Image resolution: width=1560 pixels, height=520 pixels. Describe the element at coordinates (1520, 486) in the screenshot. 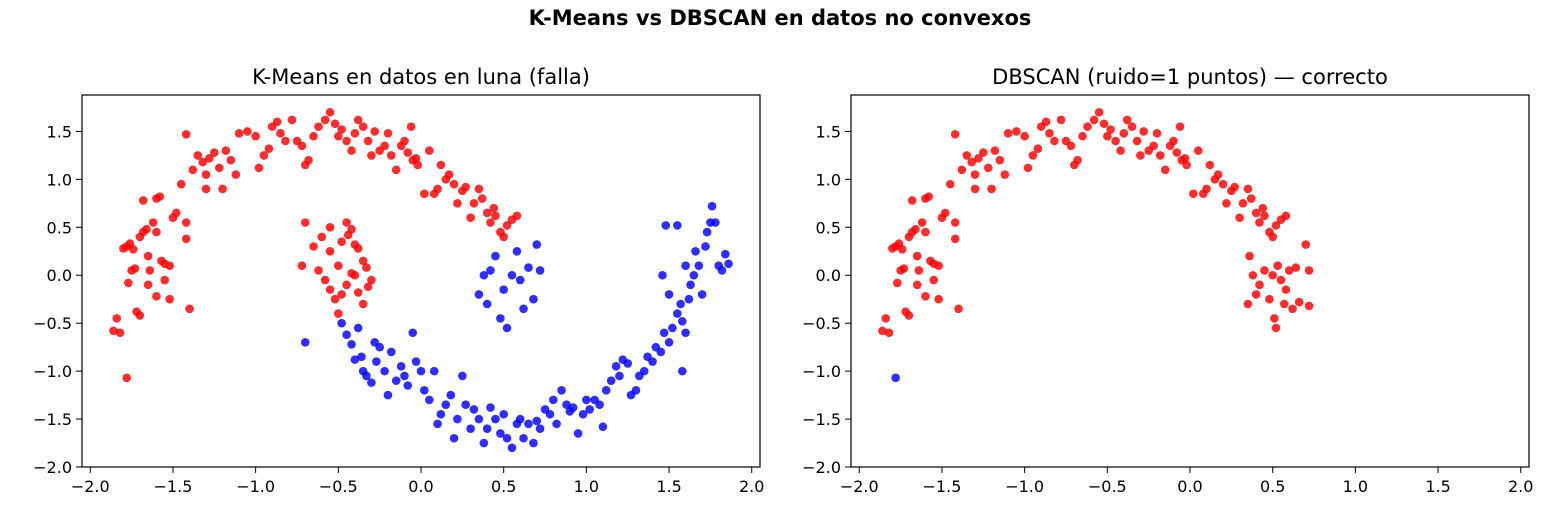

I see `x-tick-label-dbscan-8: 2.0` at that location.